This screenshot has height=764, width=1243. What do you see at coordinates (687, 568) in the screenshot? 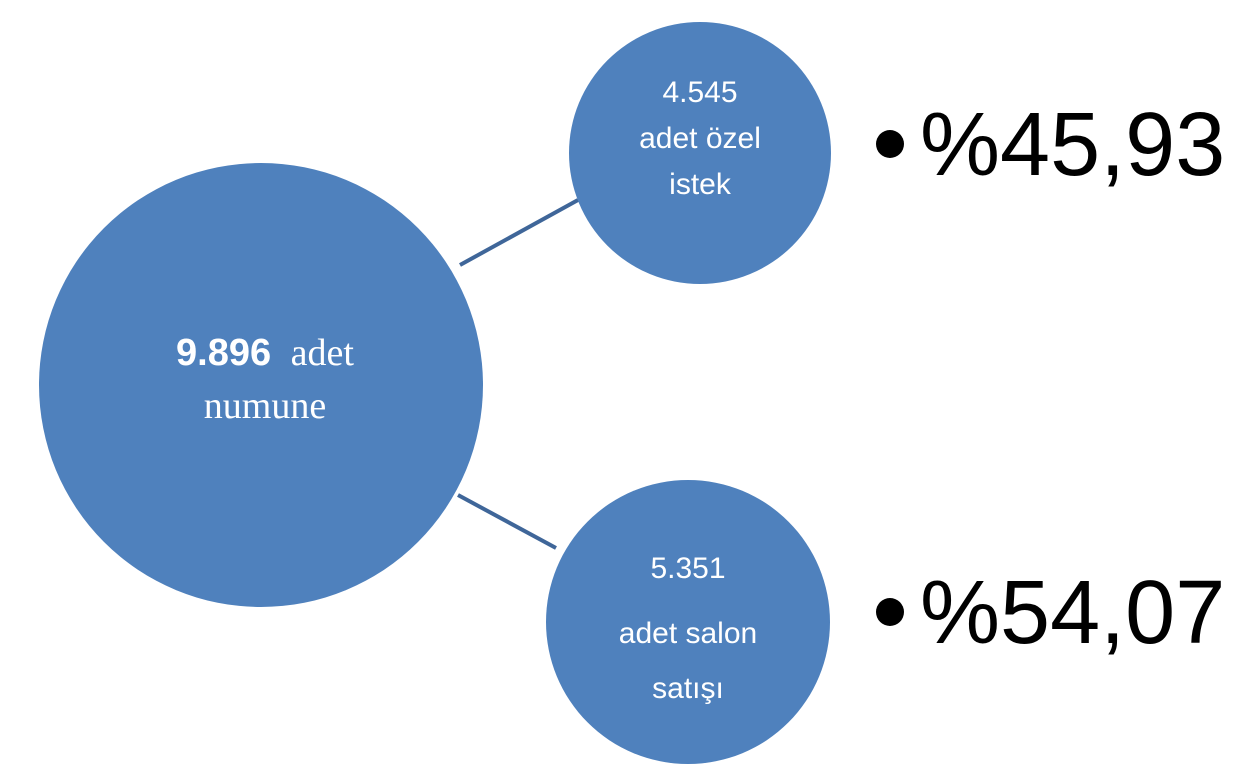
I see `branch-number: 5.351` at bounding box center [687, 568].